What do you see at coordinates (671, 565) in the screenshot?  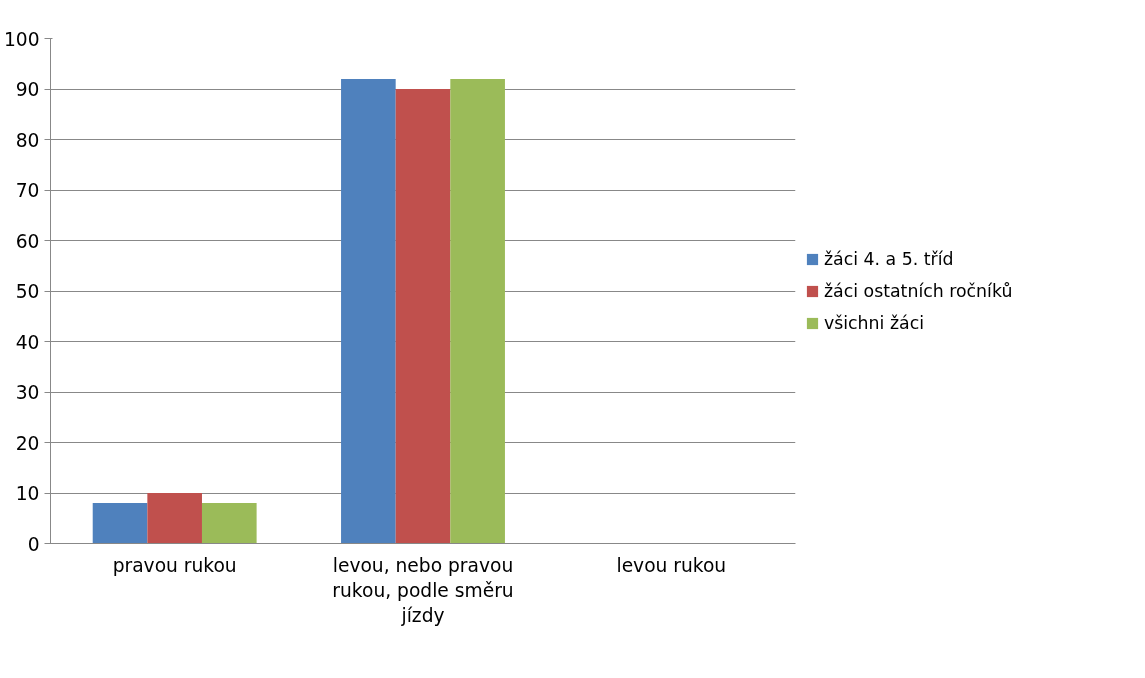 I see `x-tick-label: levou rukou` at bounding box center [671, 565].